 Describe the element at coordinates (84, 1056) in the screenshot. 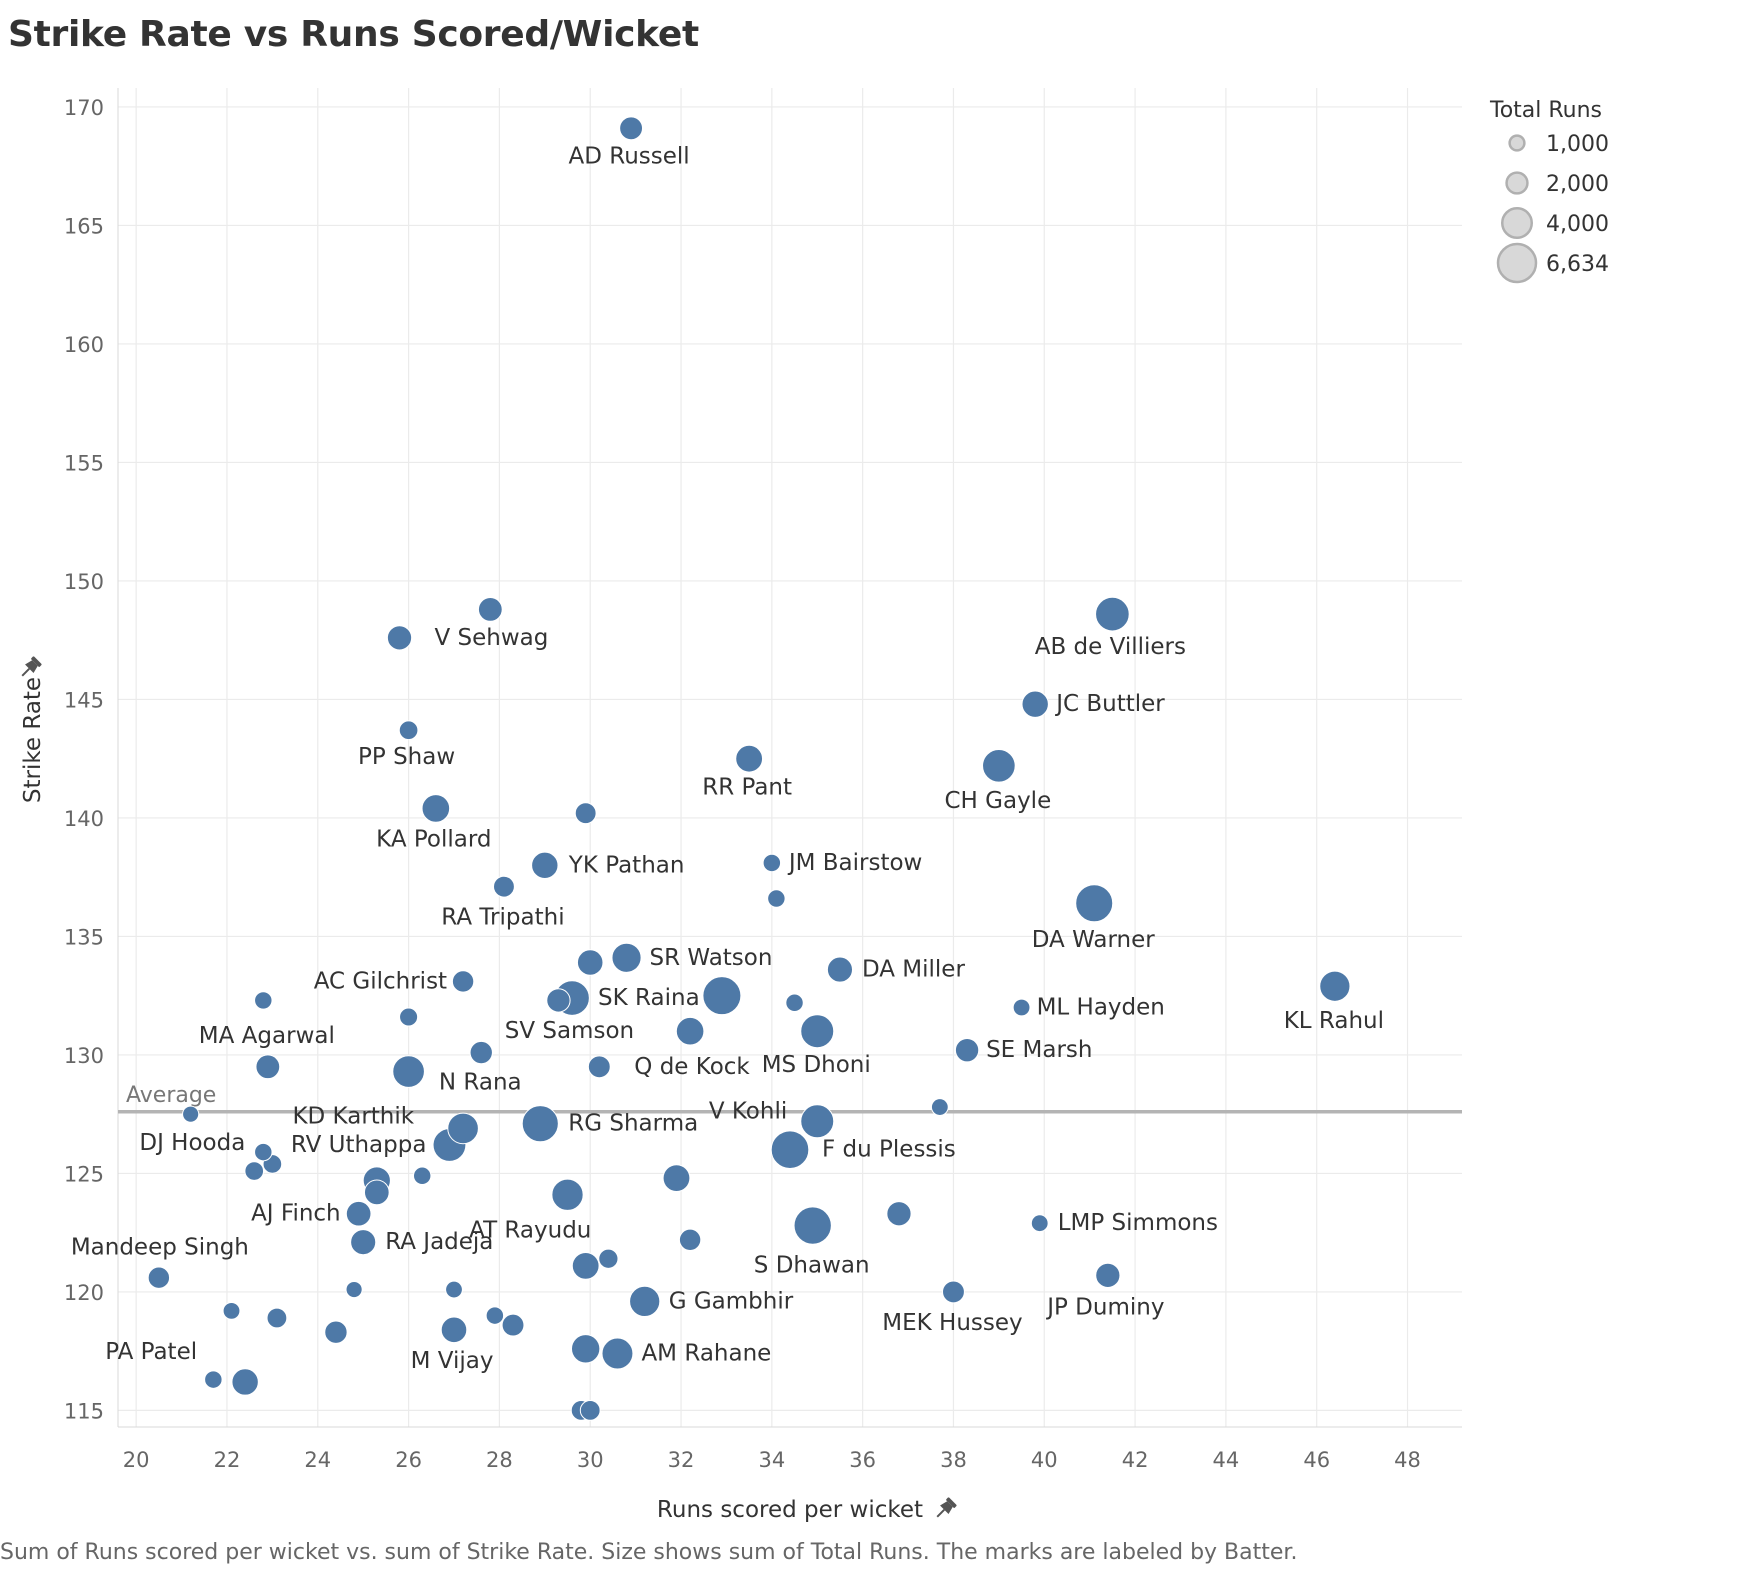

I see `y-tick-label: 130` at that location.